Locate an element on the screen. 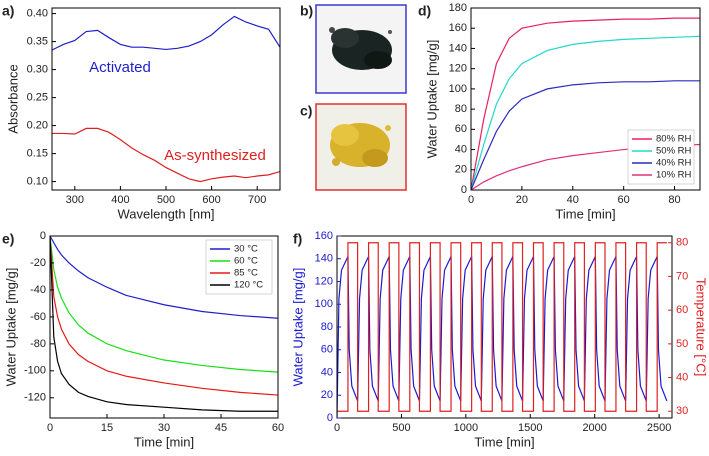  y-tick-label: 0.10 is located at coordinates (37, 182).